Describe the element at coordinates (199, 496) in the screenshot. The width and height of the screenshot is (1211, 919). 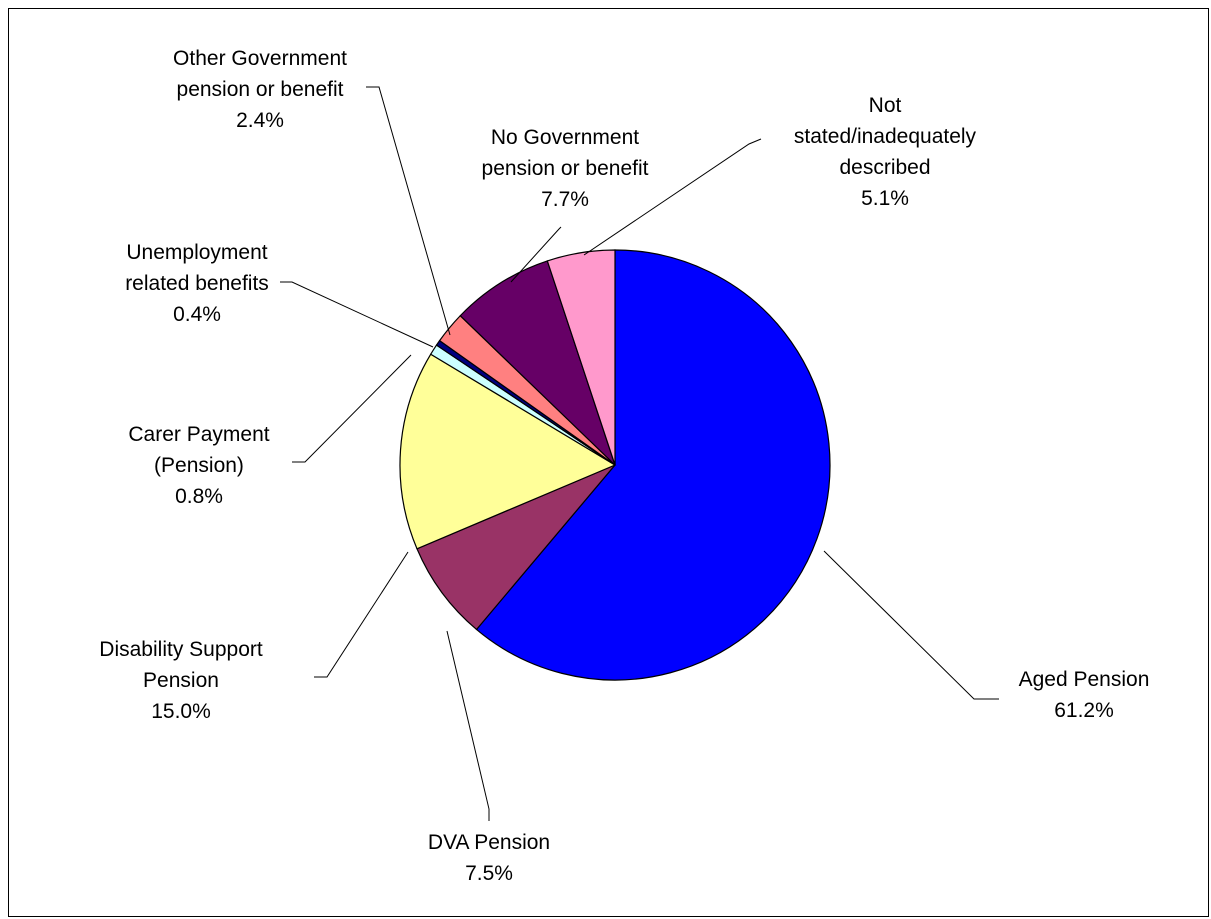
I see `data-label-line: 0.8%` at that location.